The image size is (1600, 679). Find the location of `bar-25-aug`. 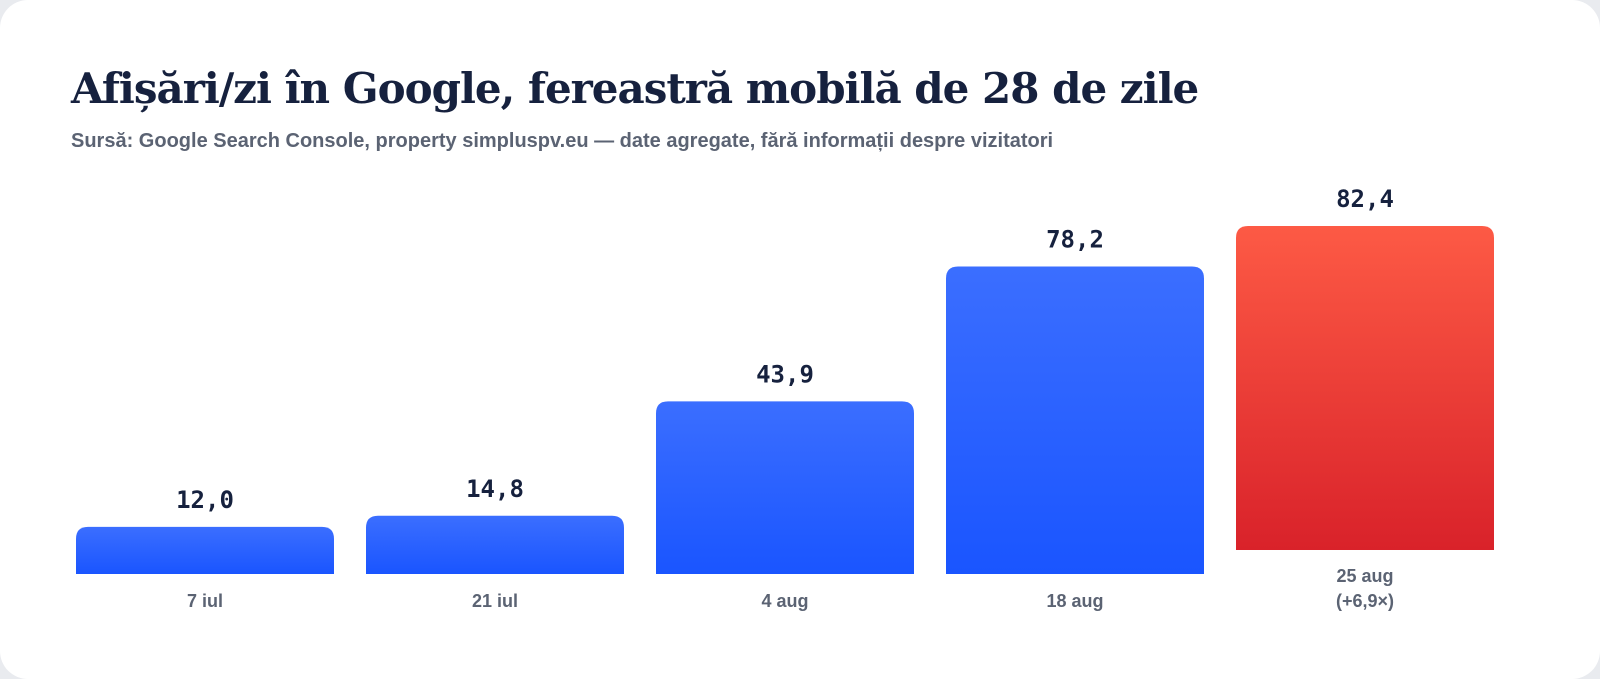

bar-25-aug is located at coordinates (1365, 388).